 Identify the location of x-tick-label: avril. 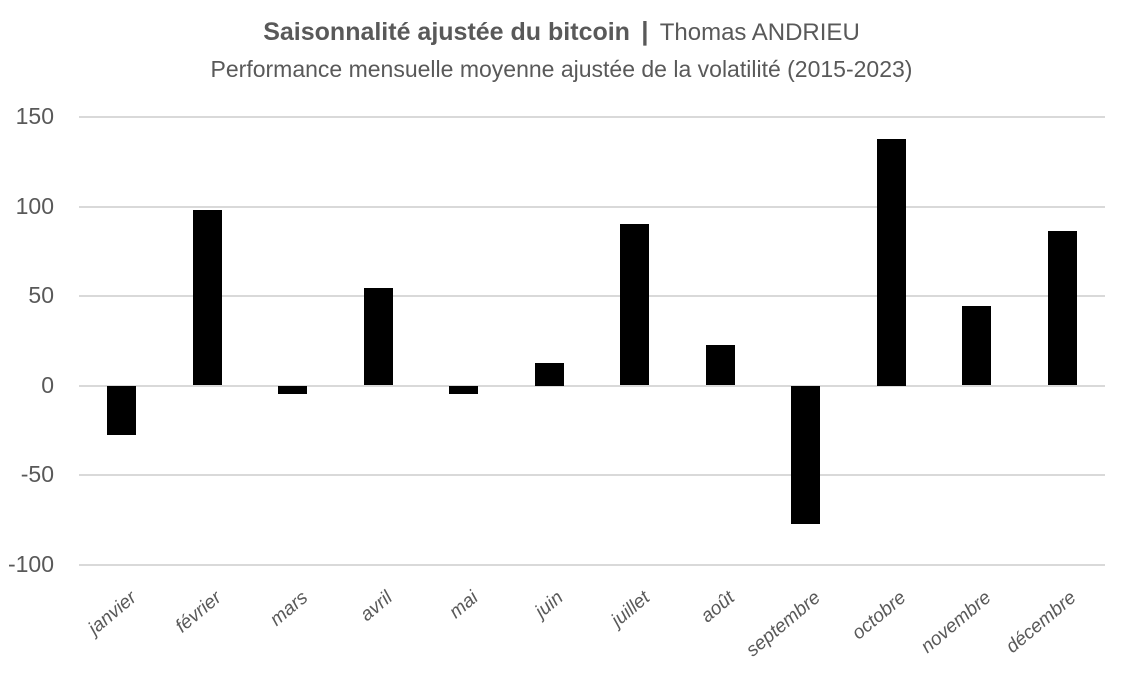
(376, 606).